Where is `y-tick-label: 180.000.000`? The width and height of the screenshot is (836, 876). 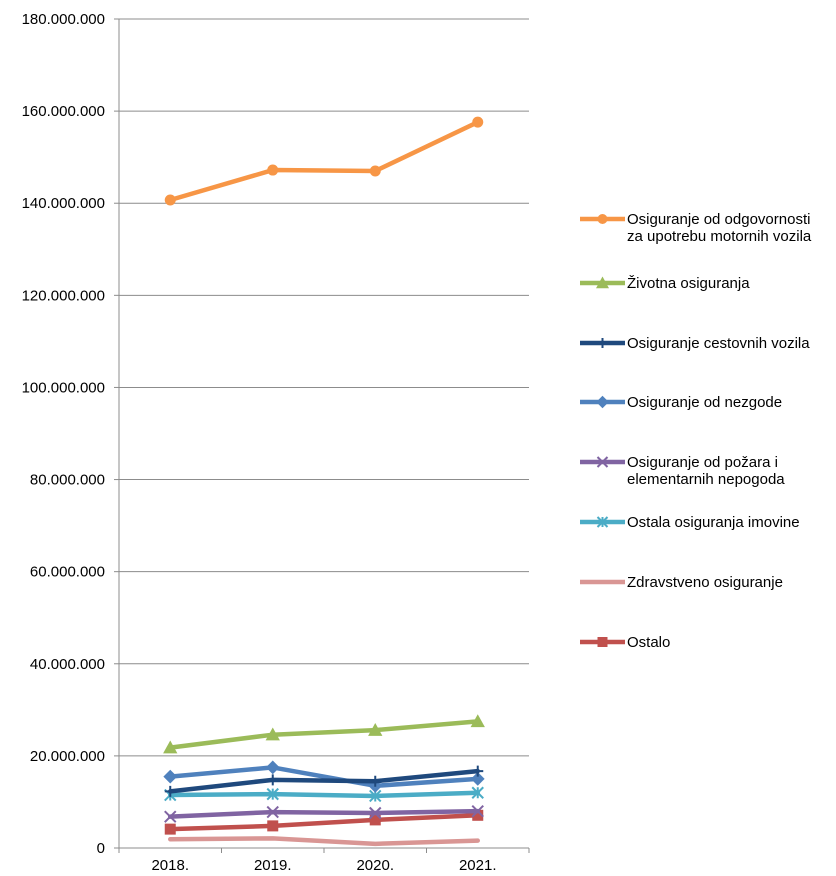 y-tick-label: 180.000.000 is located at coordinates (63, 19).